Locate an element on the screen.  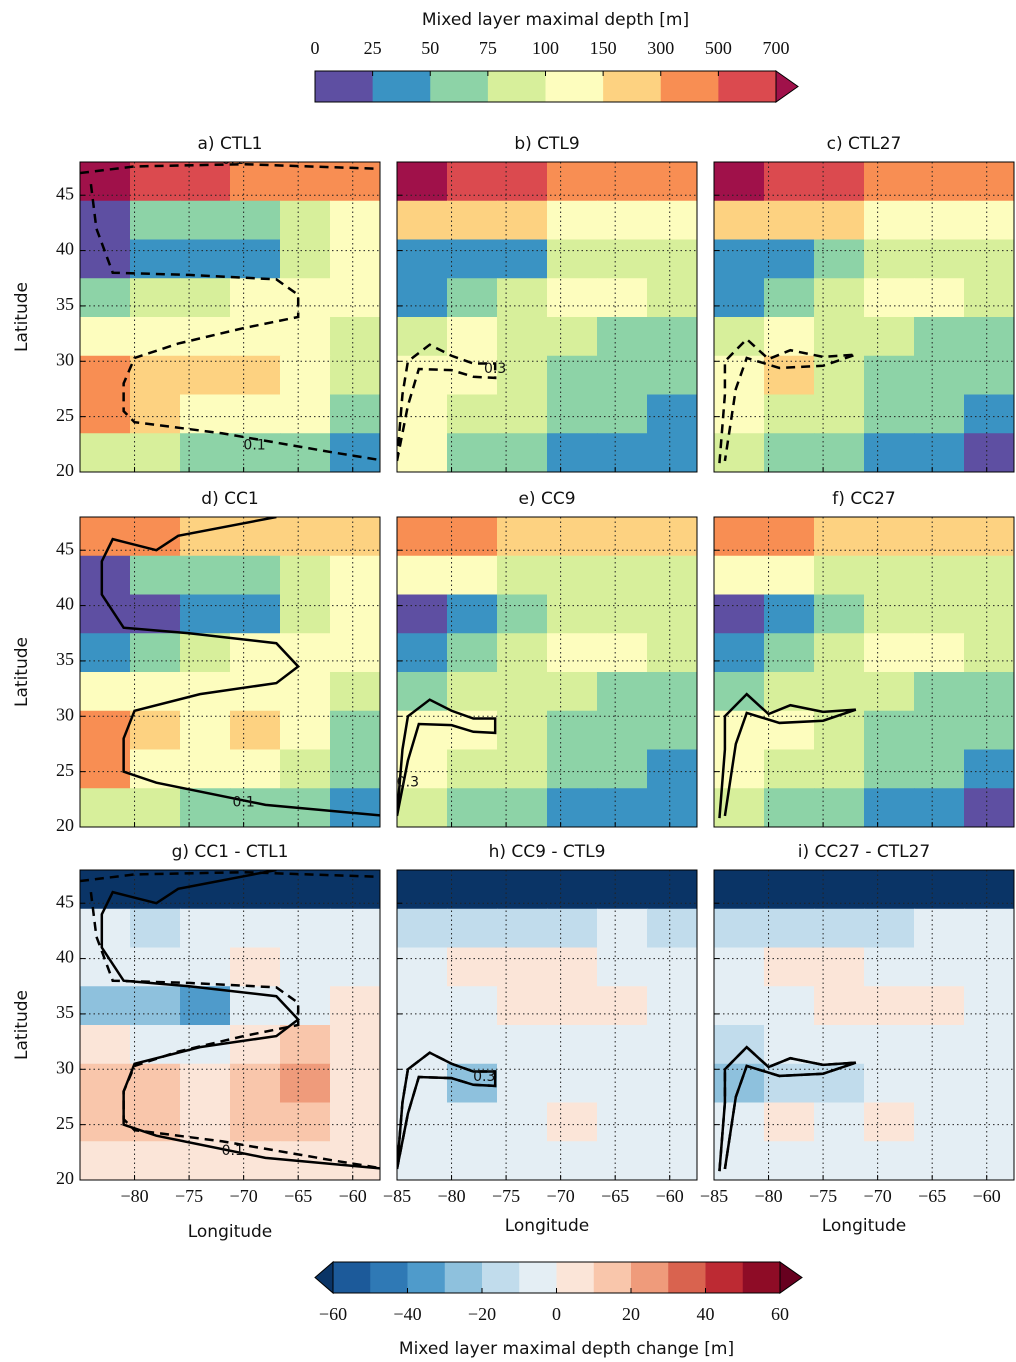
contour-line is located at coordinates (787, 400).